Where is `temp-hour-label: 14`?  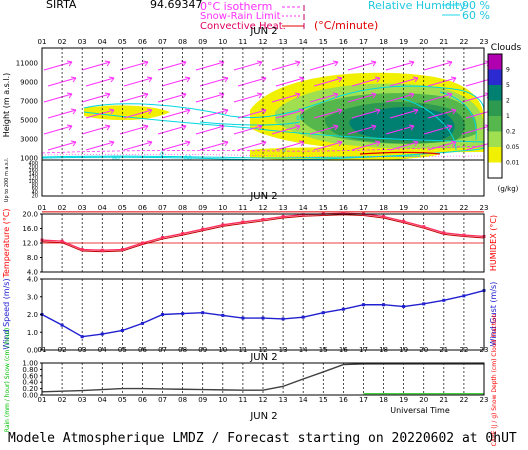 temp-hour-label: 14 is located at coordinates (303, 208).